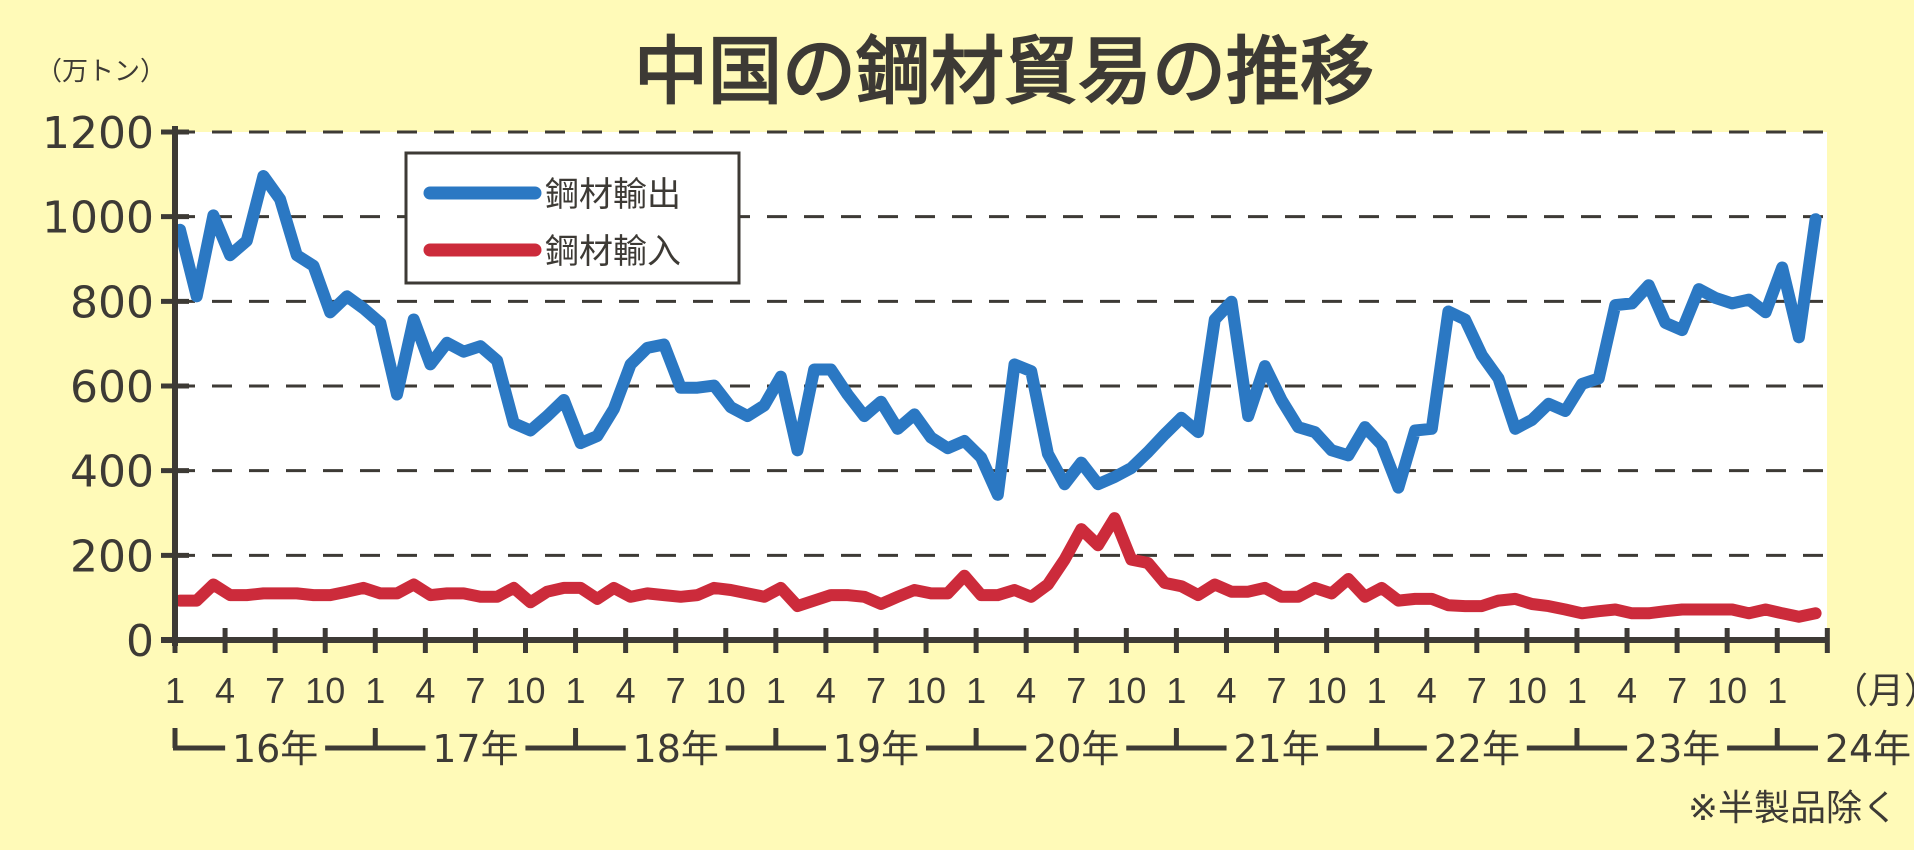 The width and height of the screenshot is (1914, 850). What do you see at coordinates (1677, 749) in the screenshot?
I see `year-label: 23年` at bounding box center [1677, 749].